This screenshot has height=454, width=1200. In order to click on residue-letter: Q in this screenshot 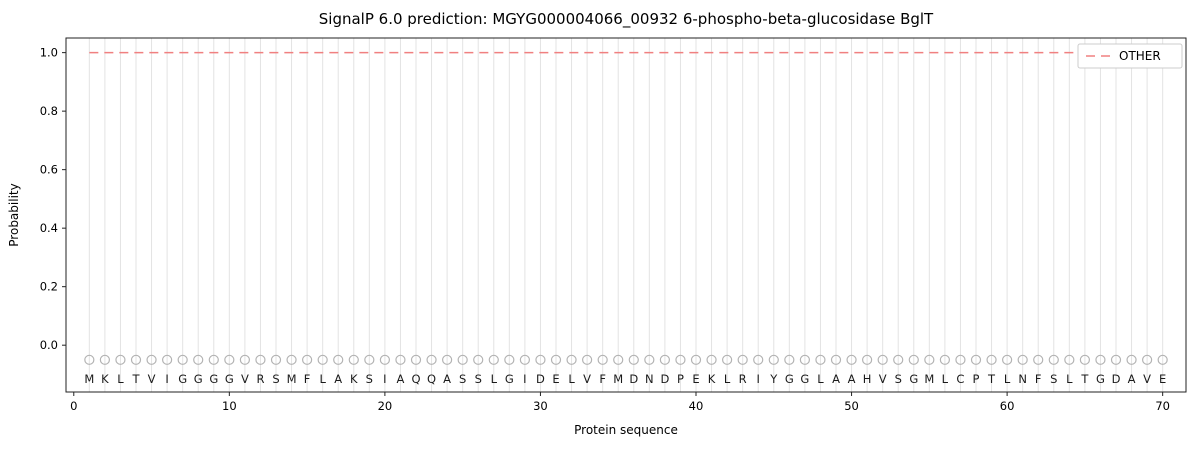, I will do `click(431, 379)`.